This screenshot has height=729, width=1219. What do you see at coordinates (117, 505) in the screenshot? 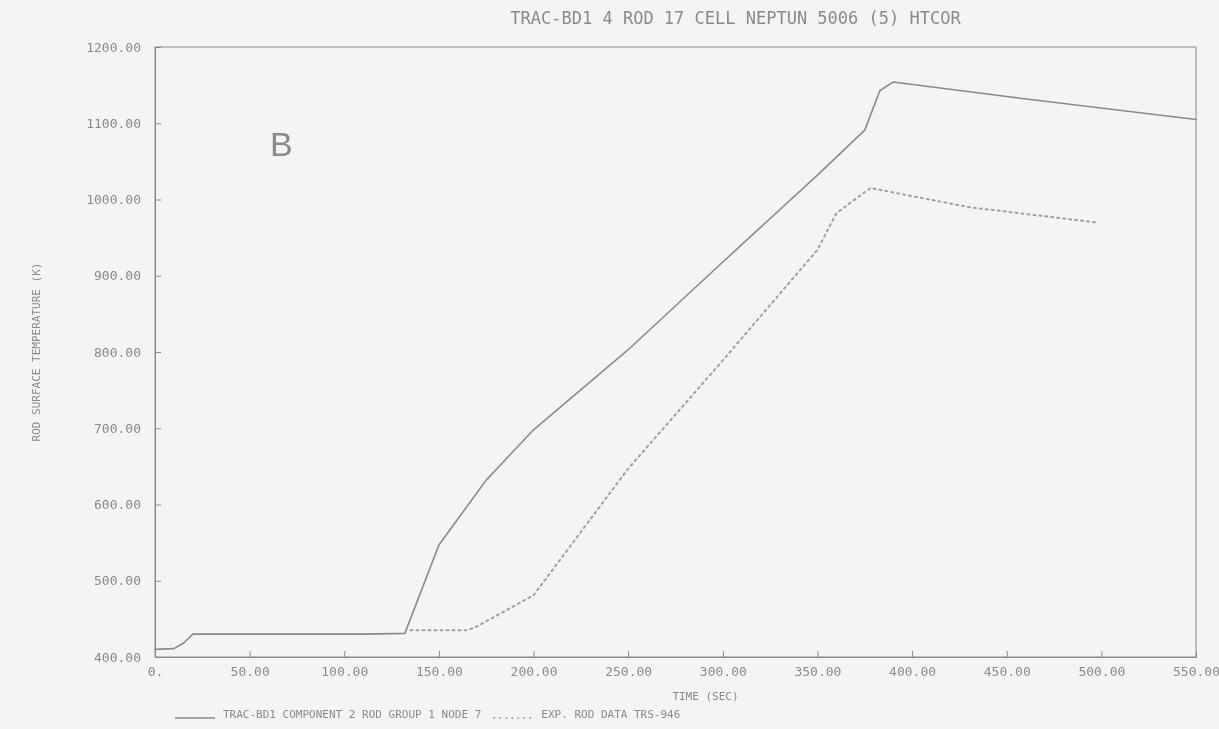
I see `y-tick-label: 600.00` at bounding box center [117, 505].